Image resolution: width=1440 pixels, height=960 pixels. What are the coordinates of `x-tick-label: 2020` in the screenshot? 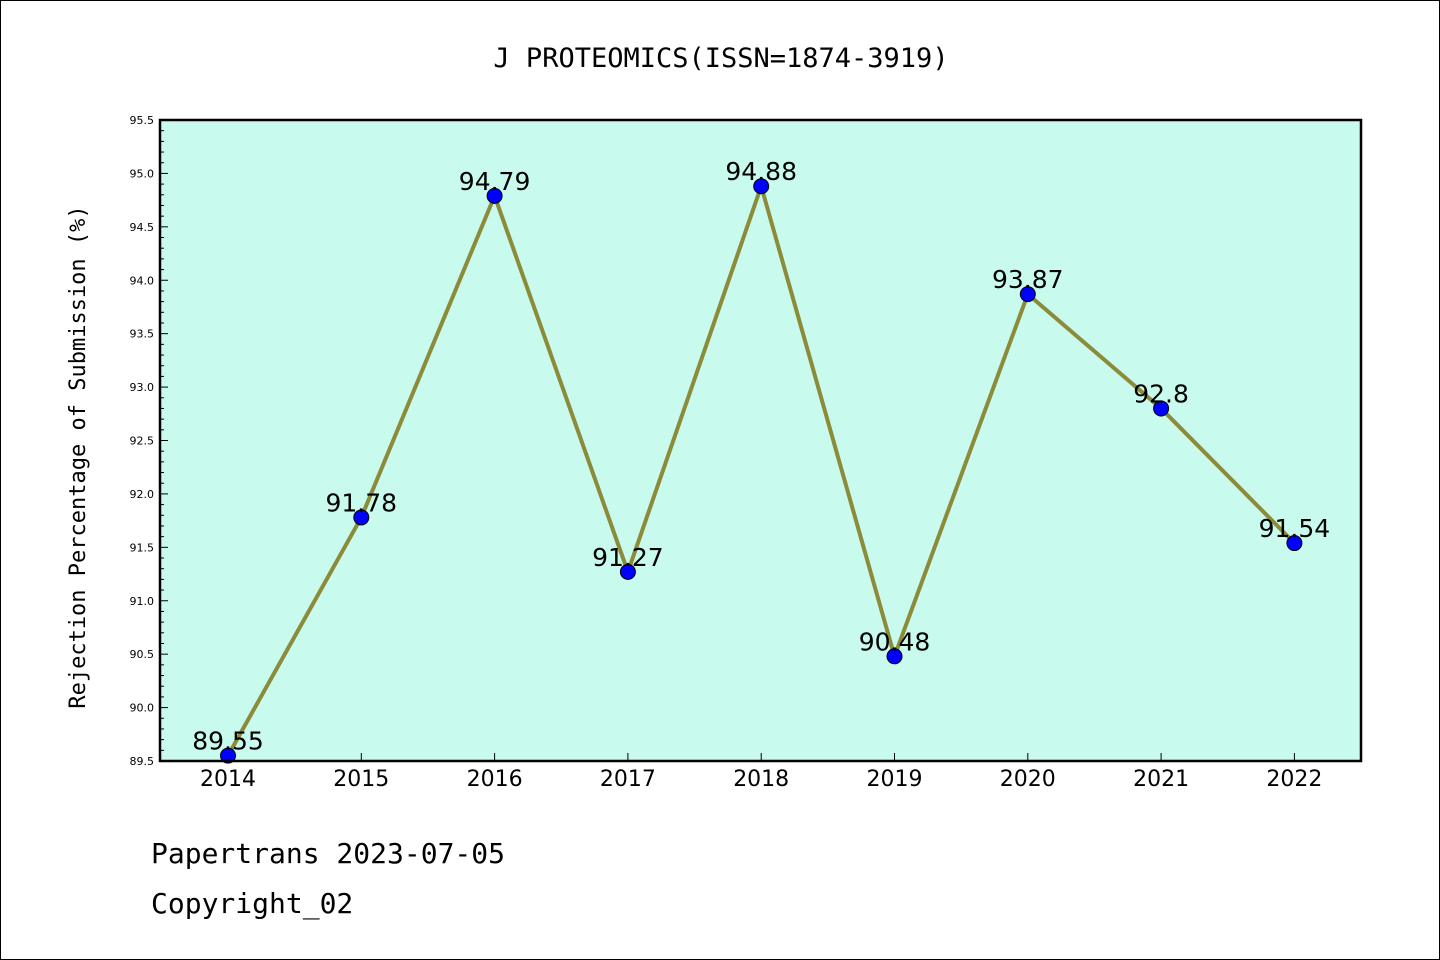 It's located at (1028, 779).